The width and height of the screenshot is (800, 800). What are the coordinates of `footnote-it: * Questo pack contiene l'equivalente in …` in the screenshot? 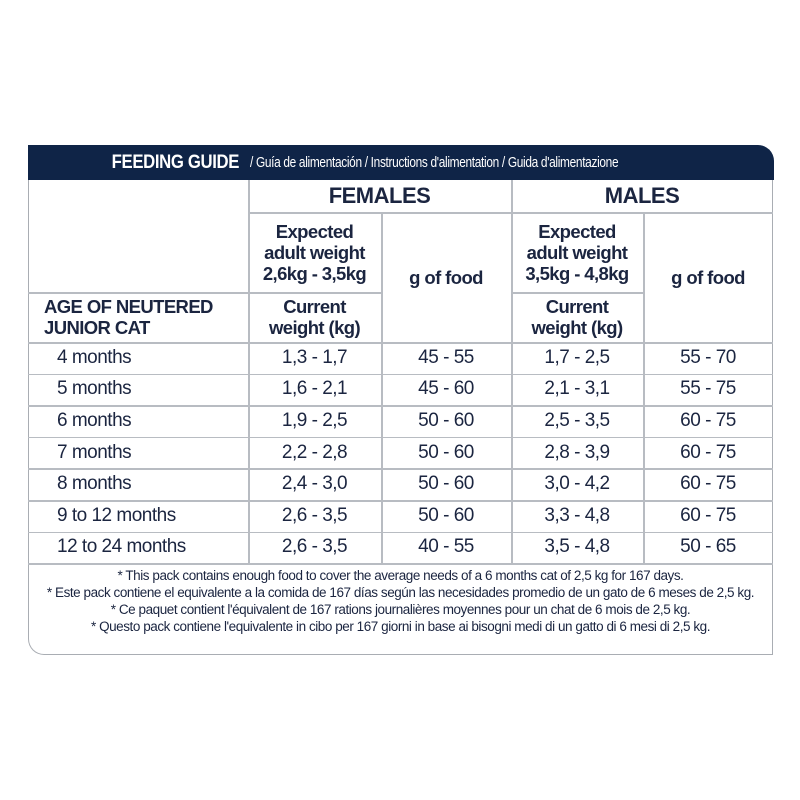 It's located at (400, 626).